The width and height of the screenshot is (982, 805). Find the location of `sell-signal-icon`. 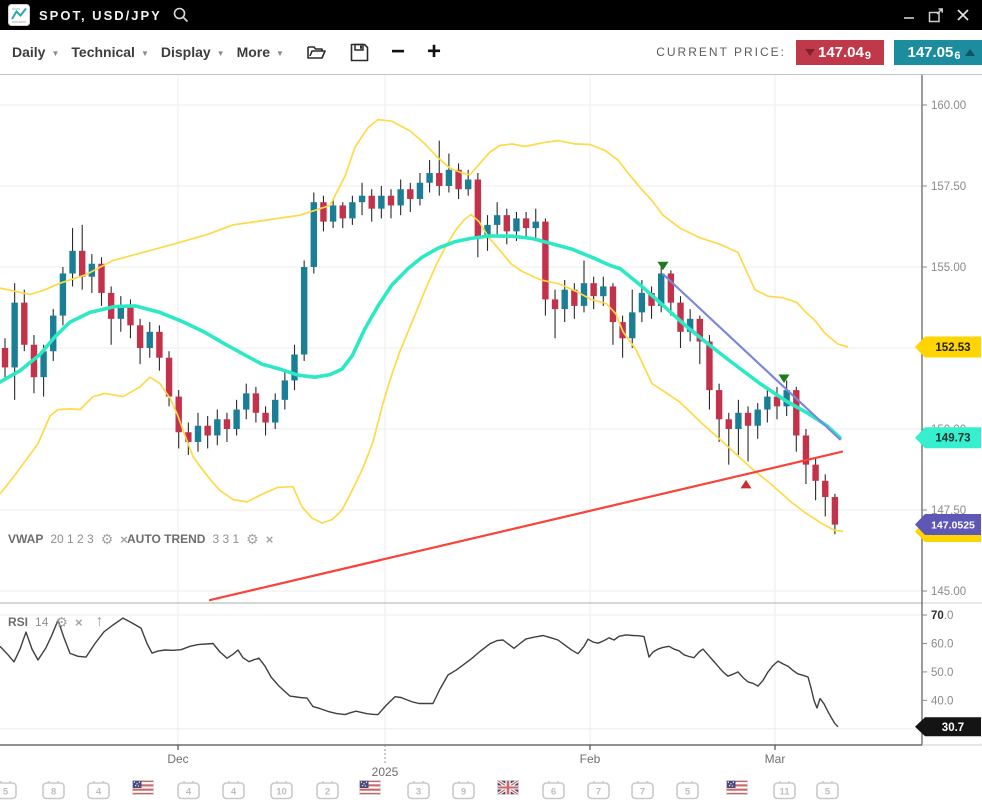

sell-signal-icon is located at coordinates (784, 378).